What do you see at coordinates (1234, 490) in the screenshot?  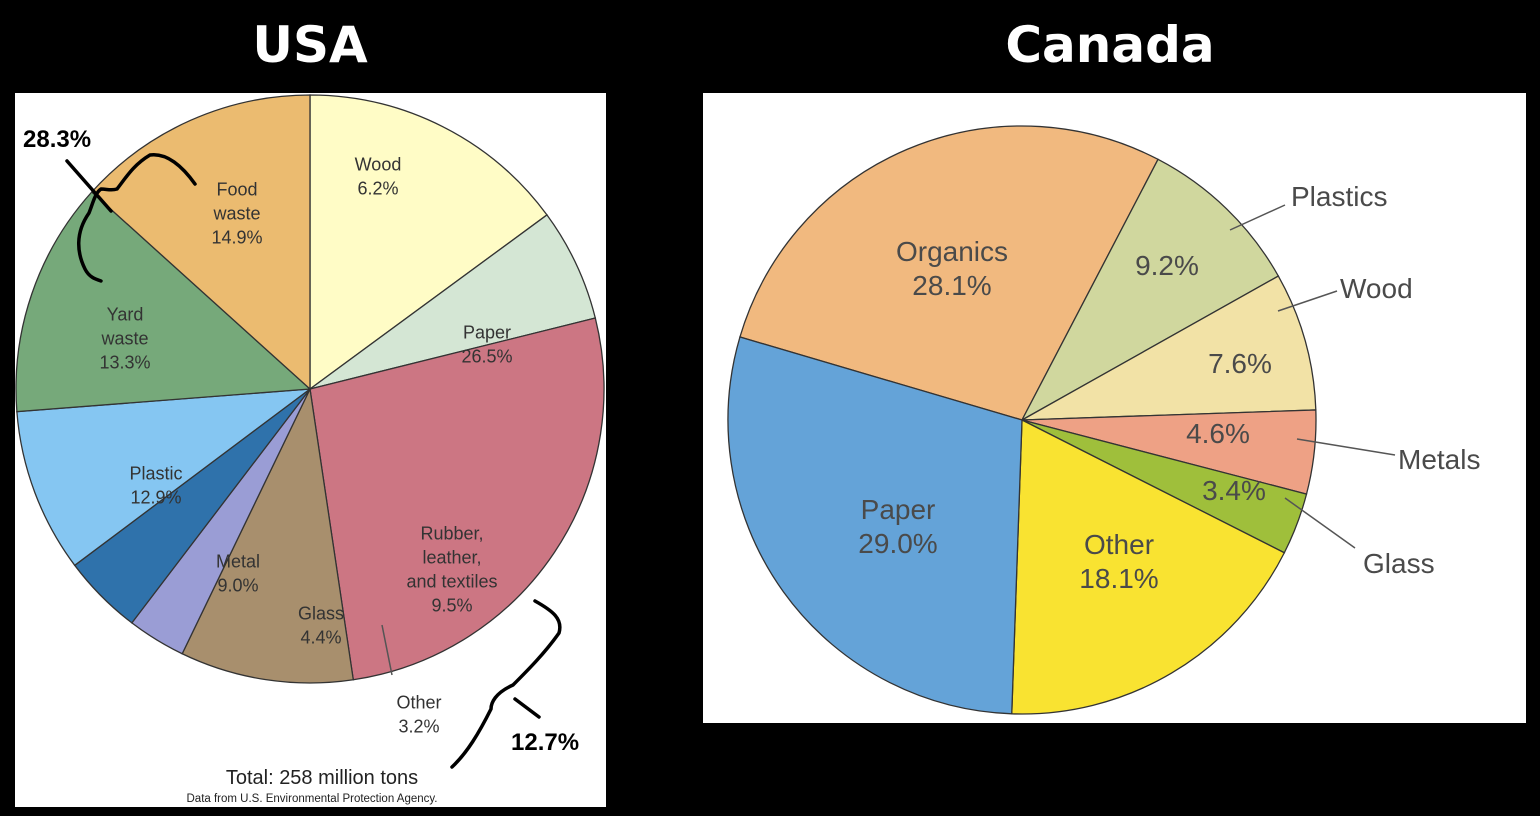 I see `canada-label-glass: 3.4%` at bounding box center [1234, 490].